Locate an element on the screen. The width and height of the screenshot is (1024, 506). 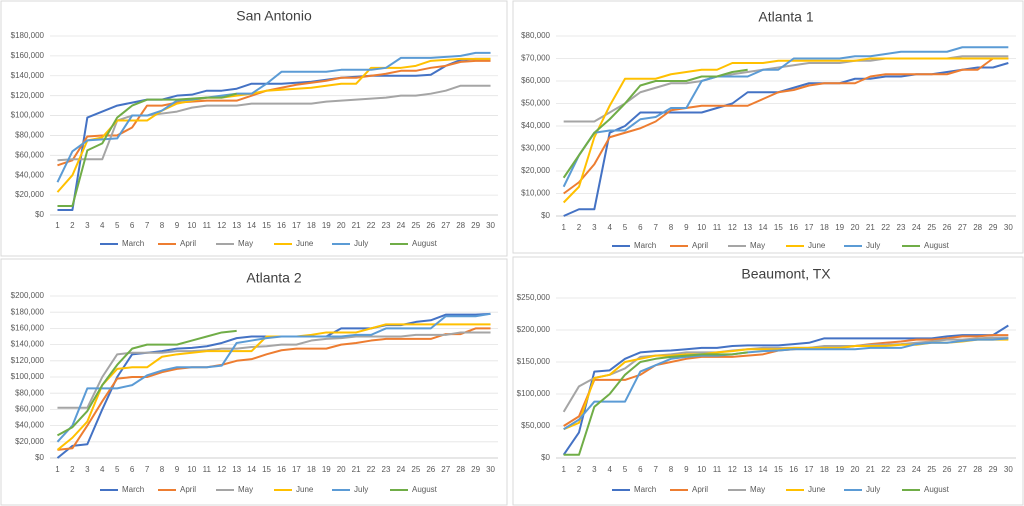
legend-label: August is located at coordinates (425, 243).